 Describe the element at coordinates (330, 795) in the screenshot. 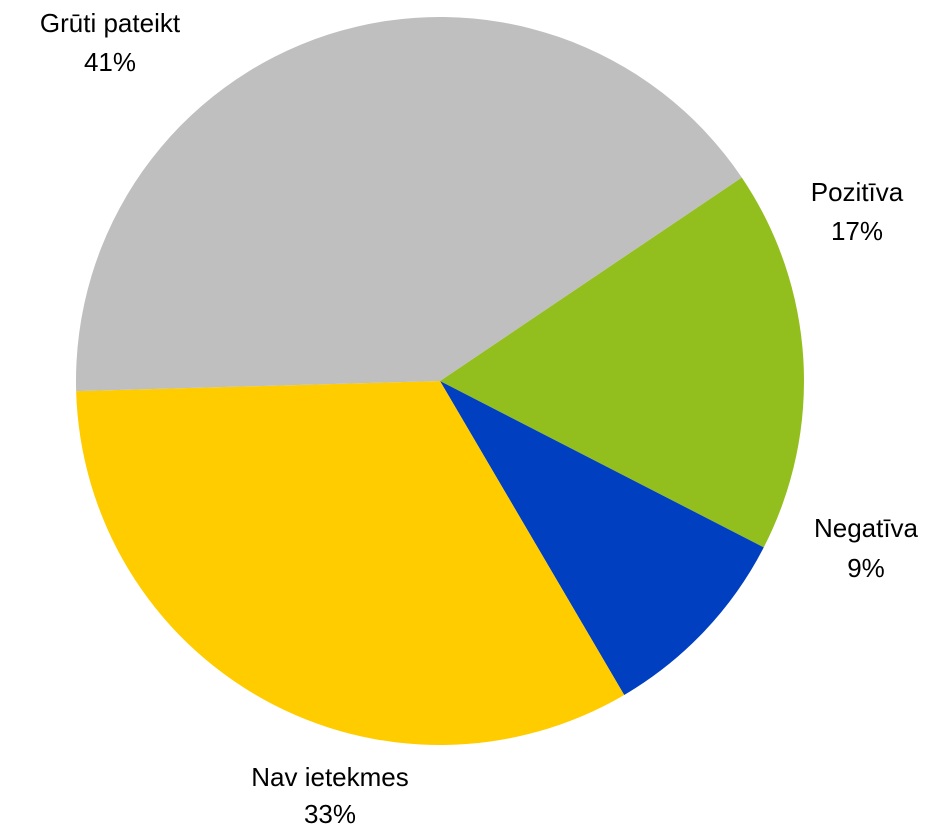

I see `label-nav-ietekmes: Nav ietekmes 33%` at that location.